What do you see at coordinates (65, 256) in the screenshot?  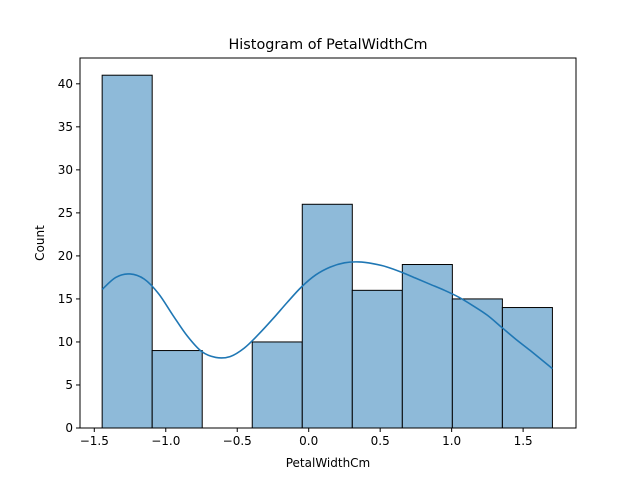 I see `y-tick-label: 20` at bounding box center [65, 256].